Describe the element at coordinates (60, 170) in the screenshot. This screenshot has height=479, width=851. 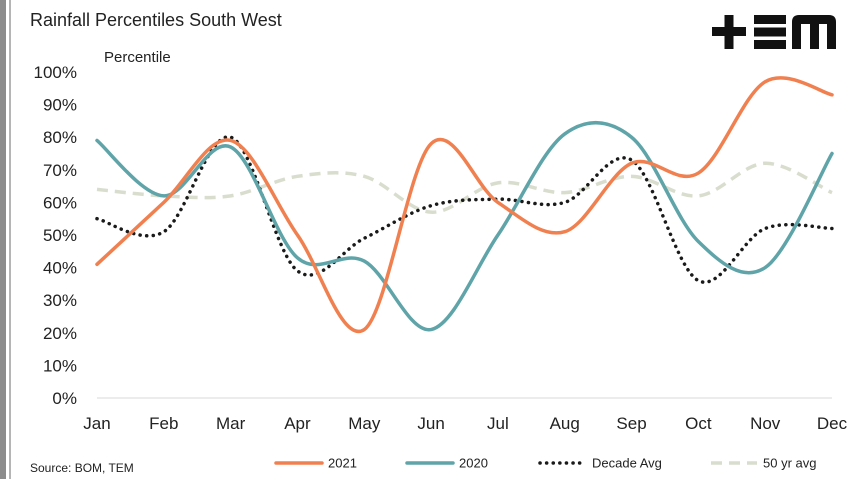
I see `y-tick-label: 70%` at that location.